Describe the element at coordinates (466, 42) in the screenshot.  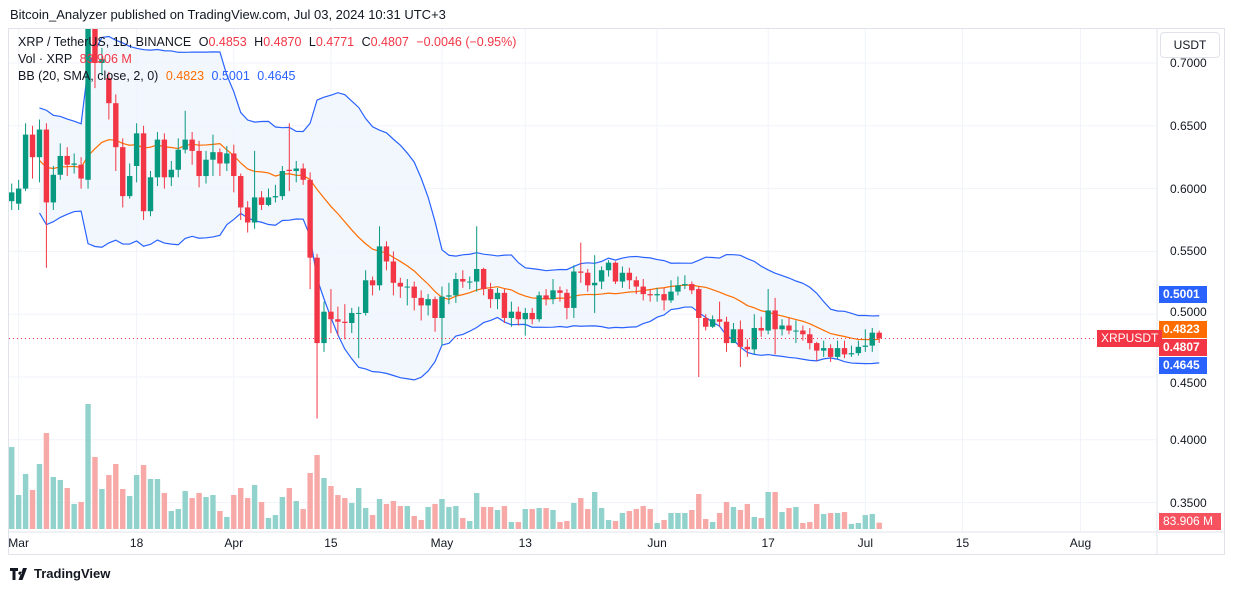
I see `change-value: −0.0046 (−0.95%)` at that location.